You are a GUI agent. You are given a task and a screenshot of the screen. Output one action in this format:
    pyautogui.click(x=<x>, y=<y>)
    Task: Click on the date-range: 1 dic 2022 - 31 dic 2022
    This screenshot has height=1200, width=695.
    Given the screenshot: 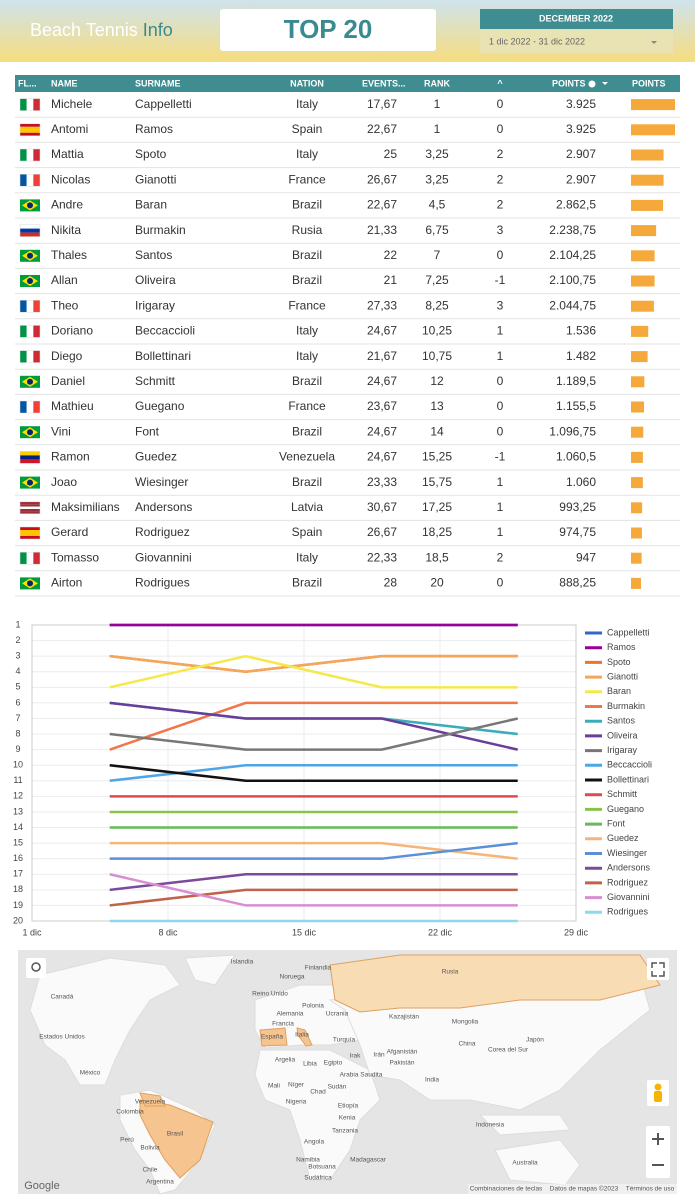 What is the action you would take?
    pyautogui.click(x=537, y=41)
    